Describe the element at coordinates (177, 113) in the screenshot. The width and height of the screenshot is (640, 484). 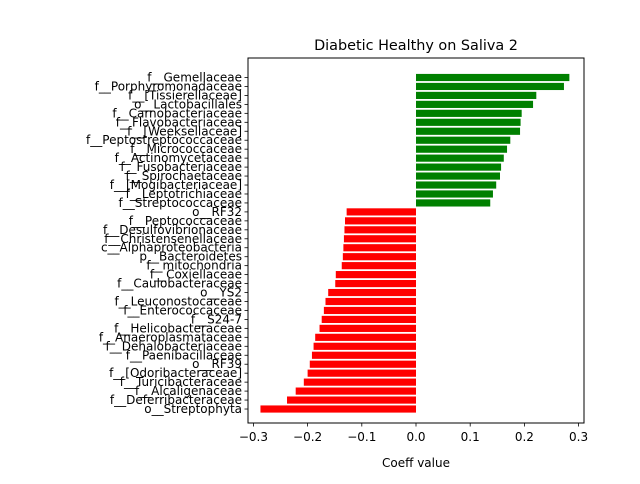
I see `category-label: f__Carnobacteriaceae` at that location.